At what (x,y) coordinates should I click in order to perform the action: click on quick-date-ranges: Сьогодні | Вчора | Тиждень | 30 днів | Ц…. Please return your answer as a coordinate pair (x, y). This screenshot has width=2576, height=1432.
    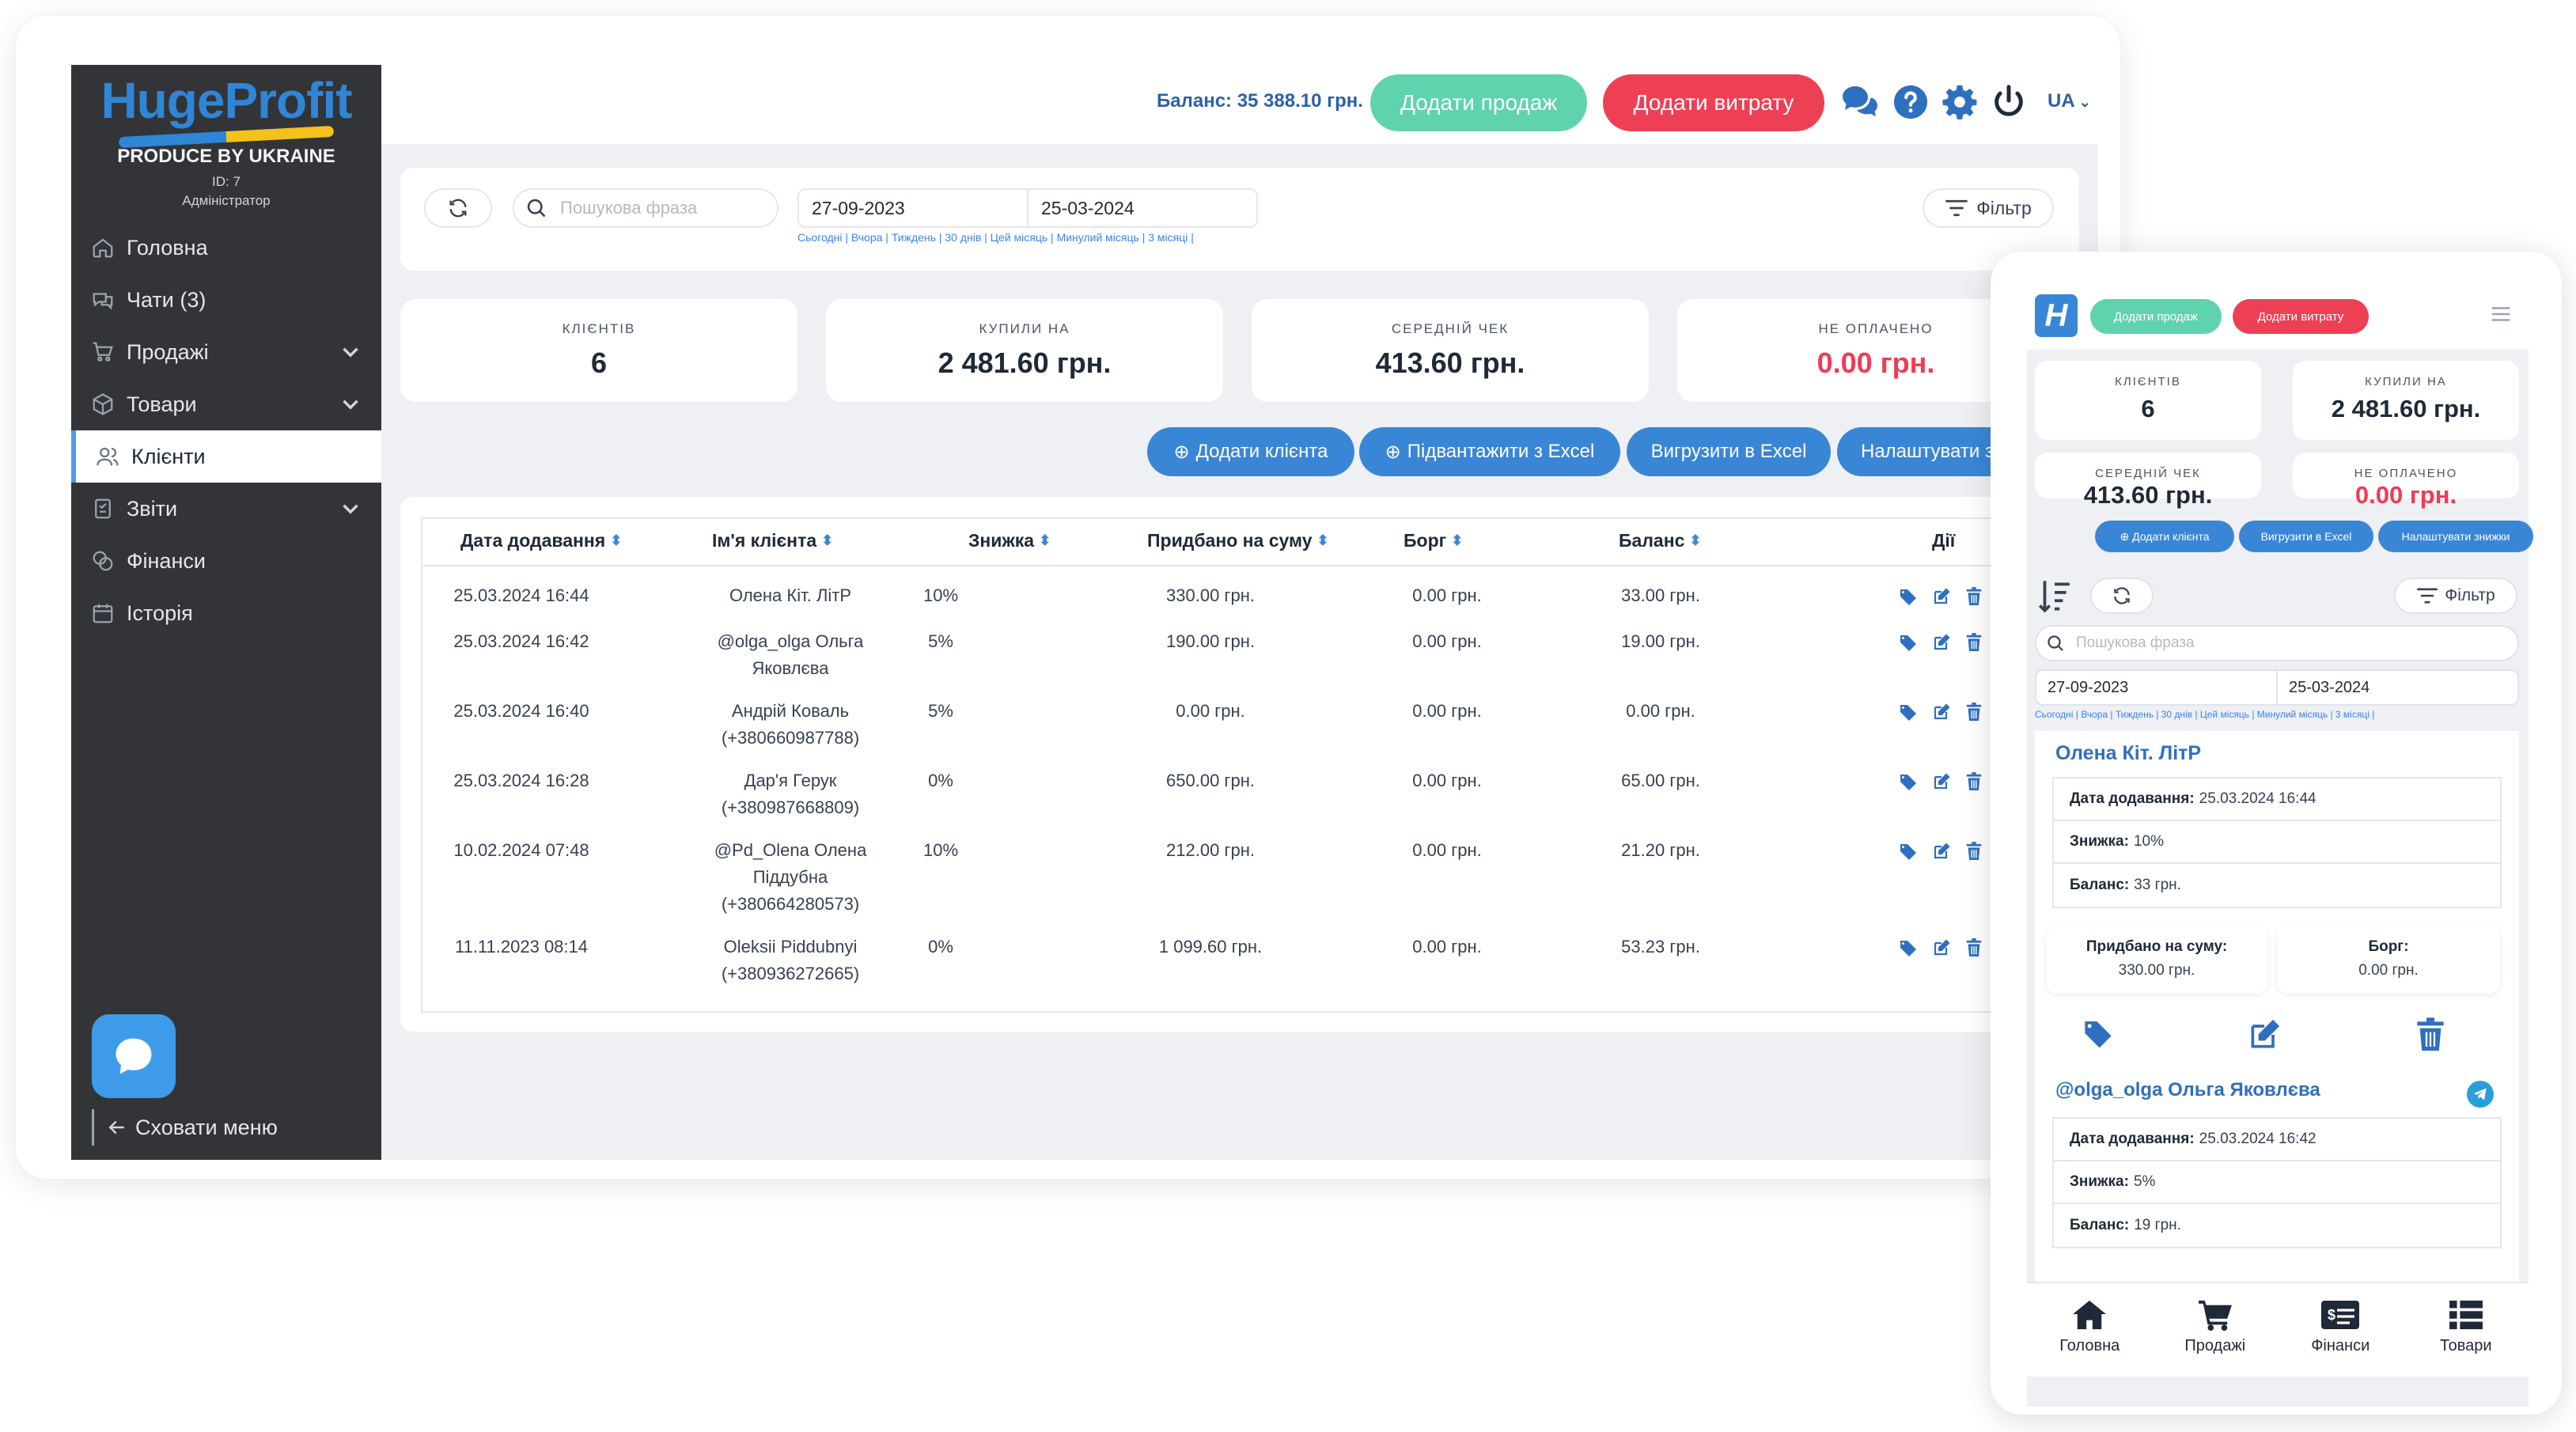
    Looking at the image, I should click on (995, 237).